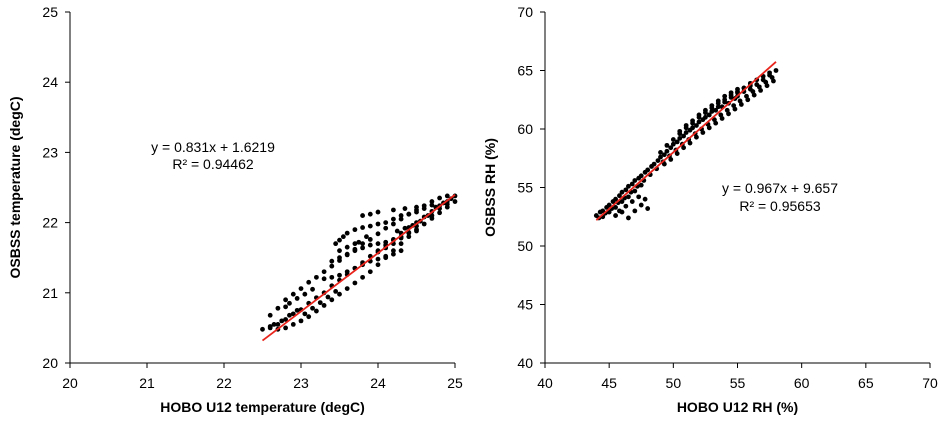 This screenshot has width=946, height=424. Describe the element at coordinates (674, 383) in the screenshot. I see `x-tick-label: 50` at that location.